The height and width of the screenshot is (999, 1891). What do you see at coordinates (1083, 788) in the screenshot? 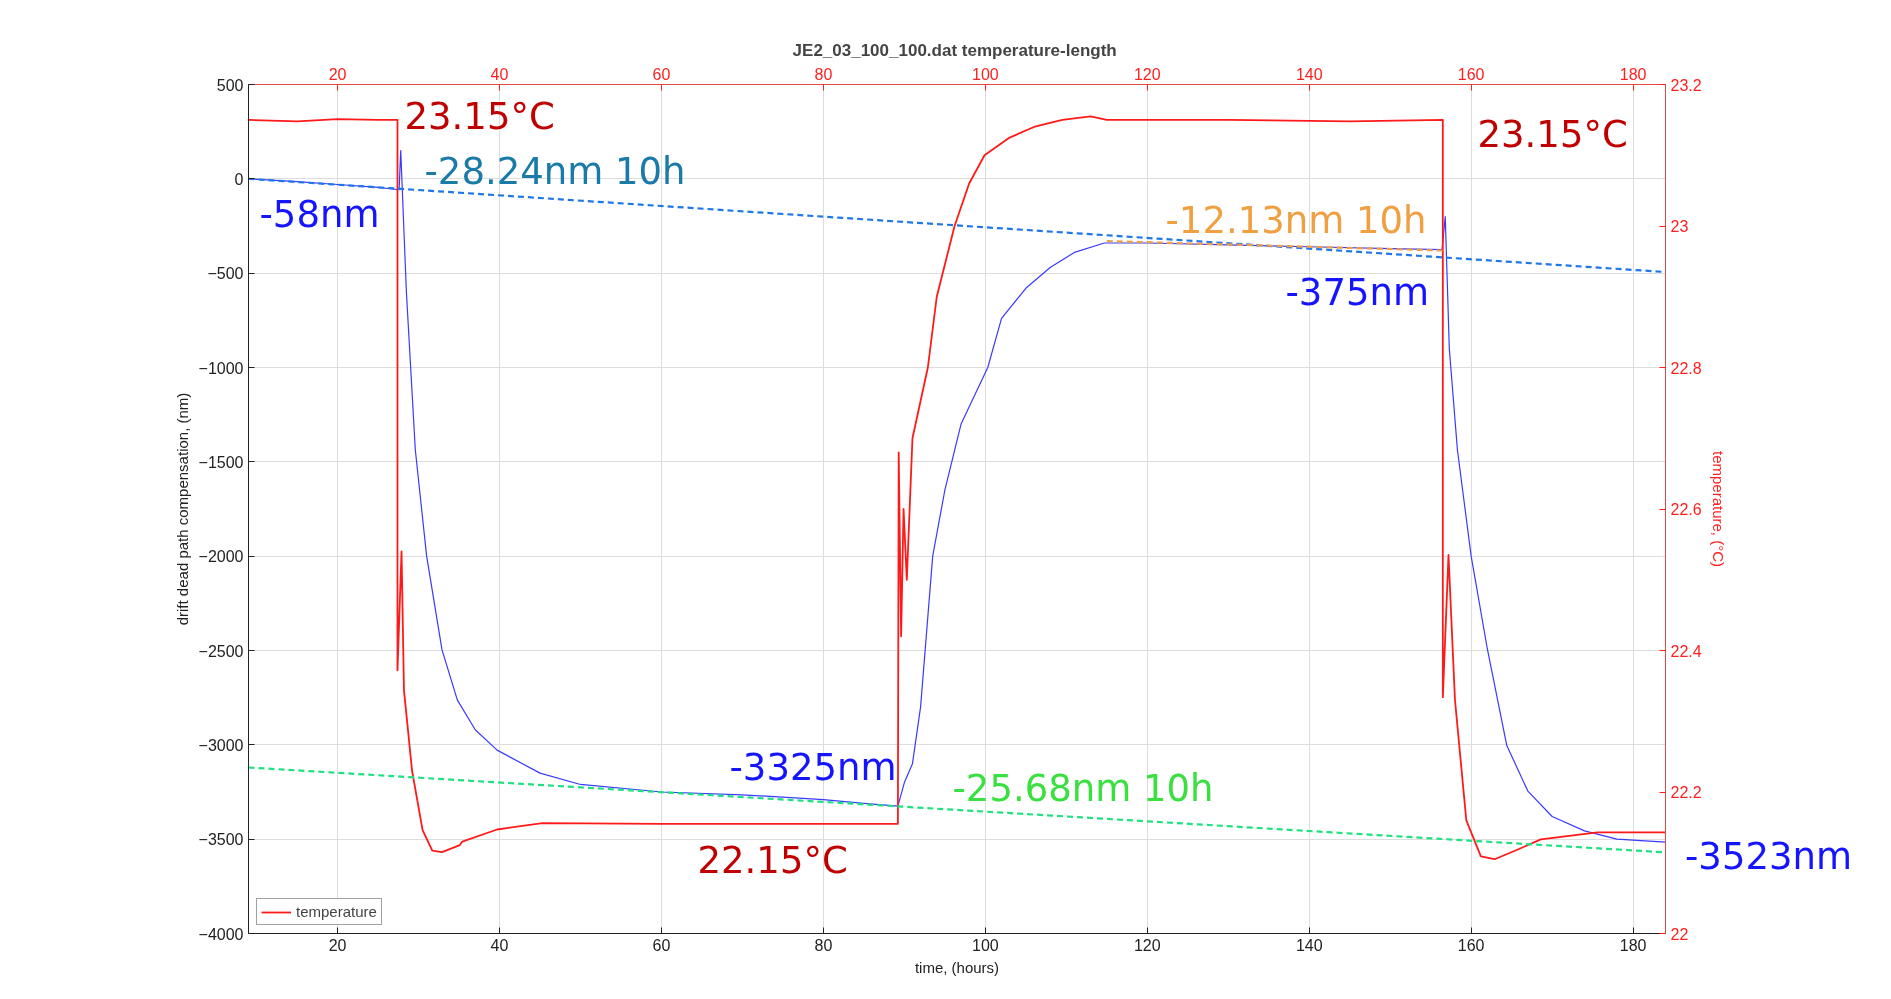
I see `annotation: -25.68nm 10h` at bounding box center [1083, 788].